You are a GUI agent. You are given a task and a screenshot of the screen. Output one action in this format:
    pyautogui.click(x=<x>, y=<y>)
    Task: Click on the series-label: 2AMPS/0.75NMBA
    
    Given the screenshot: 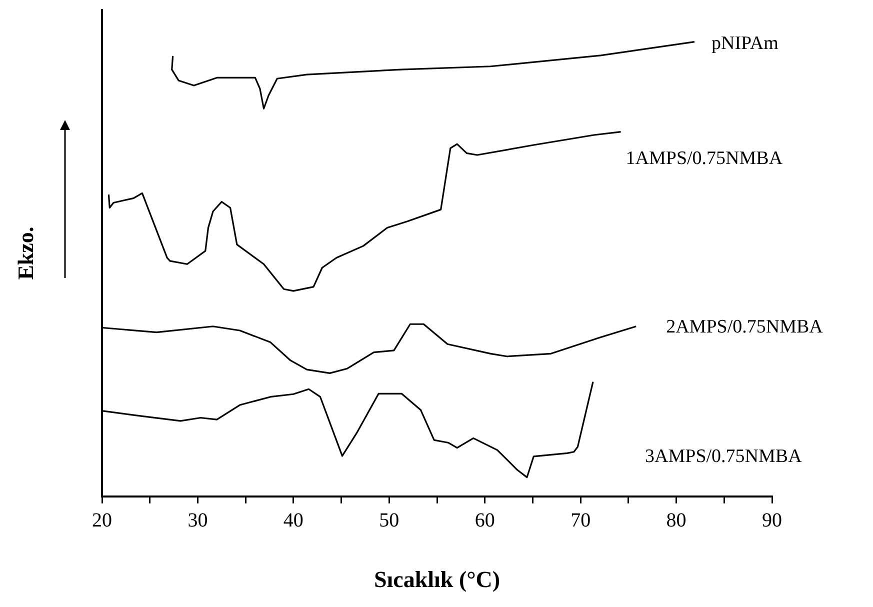 What is the action you would take?
    pyautogui.click(x=745, y=327)
    